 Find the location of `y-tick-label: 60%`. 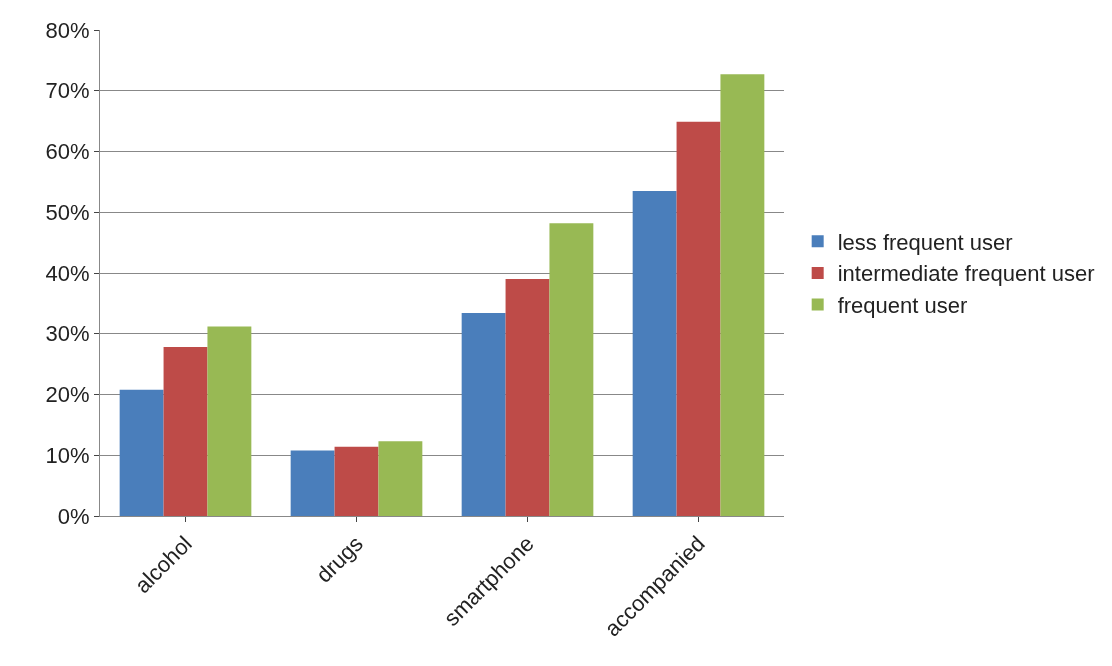

y-tick-label: 60% is located at coordinates (67, 152).